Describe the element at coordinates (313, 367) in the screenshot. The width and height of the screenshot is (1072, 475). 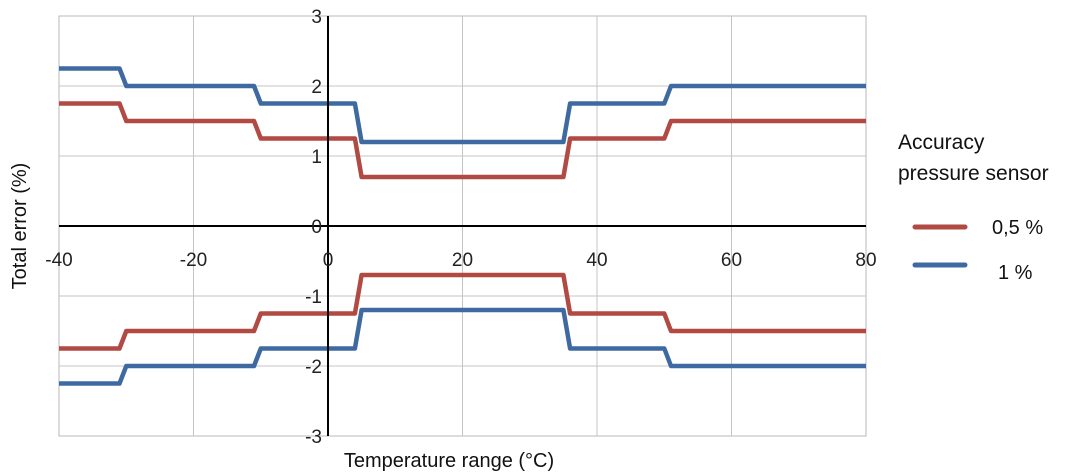
I see `y-tick-label: -2` at that location.